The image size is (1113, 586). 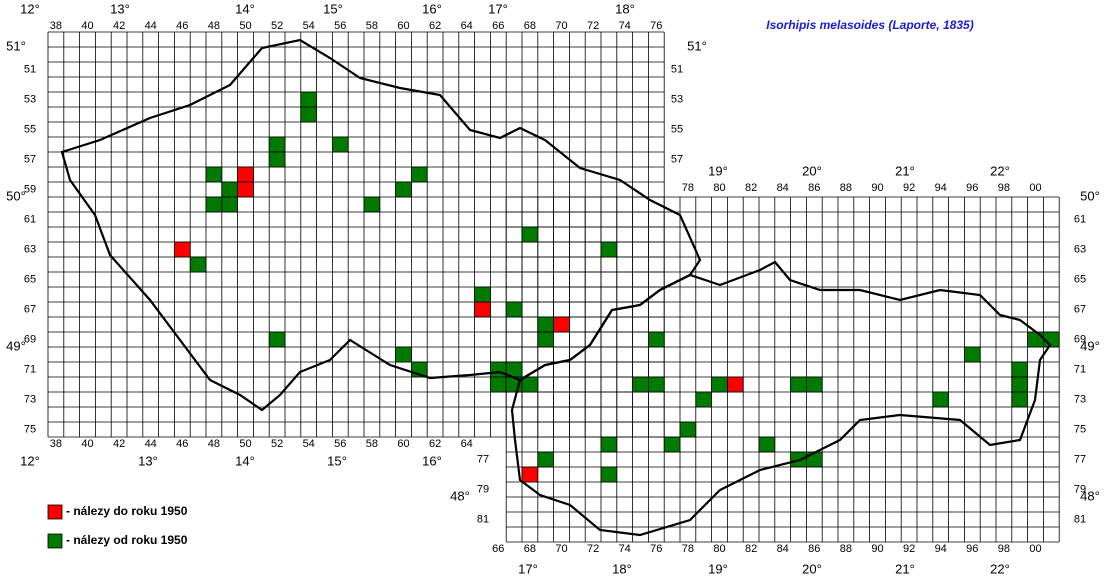 What do you see at coordinates (16, 45) in the screenshot?
I see `degree-label: 51°` at bounding box center [16, 45].